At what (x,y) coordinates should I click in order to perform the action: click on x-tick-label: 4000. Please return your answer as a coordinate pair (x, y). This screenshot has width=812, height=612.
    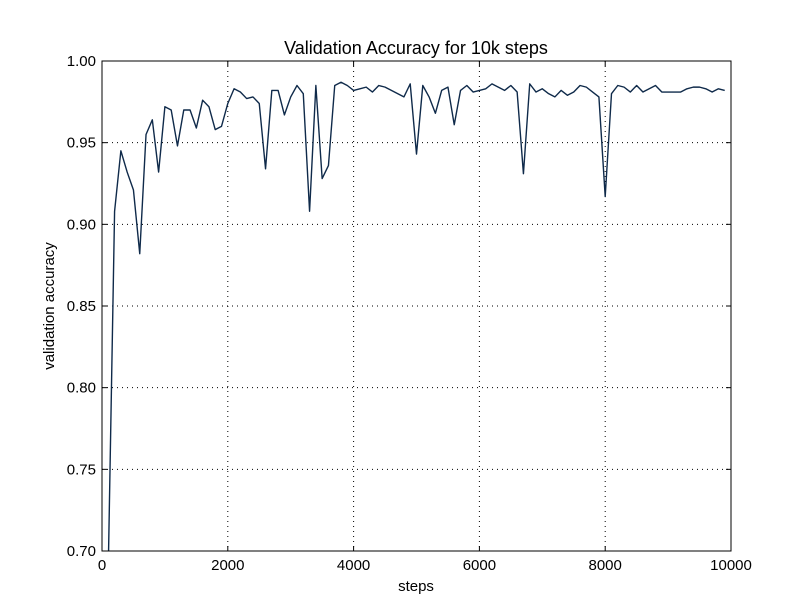
    Looking at the image, I should click on (353, 565).